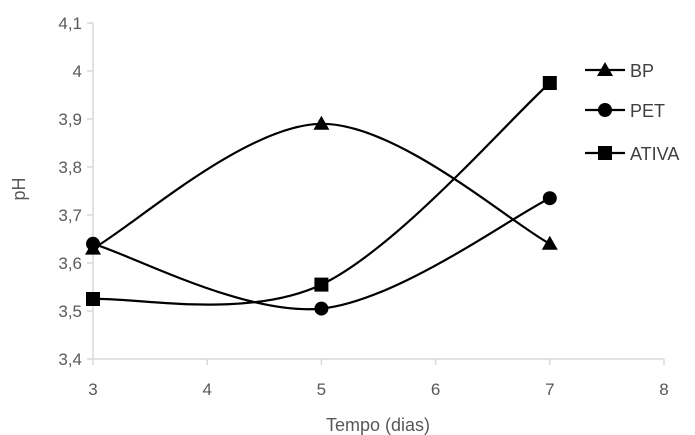 The height and width of the screenshot is (435, 695). What do you see at coordinates (70, 215) in the screenshot?
I see `y-tick-label: 3,7` at bounding box center [70, 215].